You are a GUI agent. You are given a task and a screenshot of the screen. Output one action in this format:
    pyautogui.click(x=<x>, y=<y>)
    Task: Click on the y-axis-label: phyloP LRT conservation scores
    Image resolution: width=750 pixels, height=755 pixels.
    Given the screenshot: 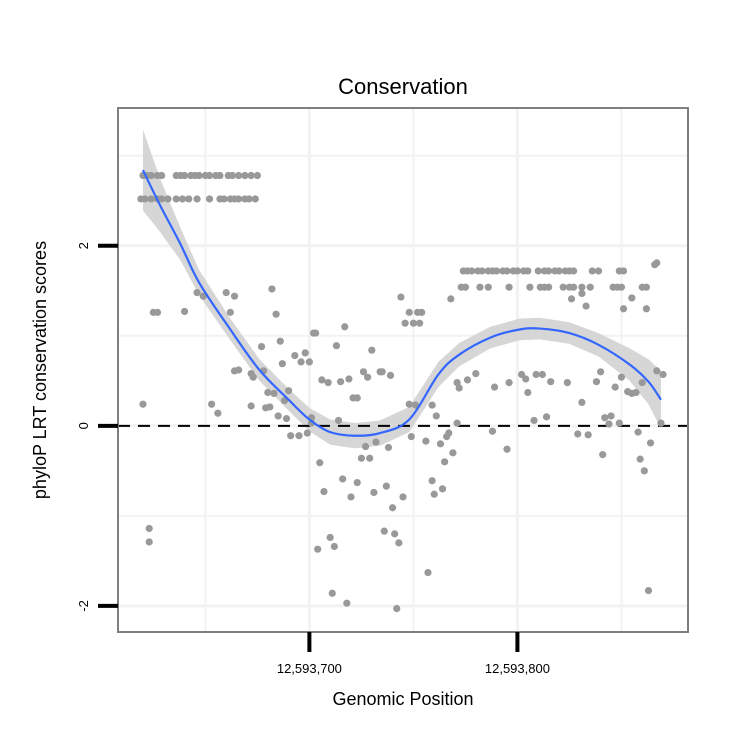 What is the action you would take?
    pyautogui.click(x=40, y=370)
    